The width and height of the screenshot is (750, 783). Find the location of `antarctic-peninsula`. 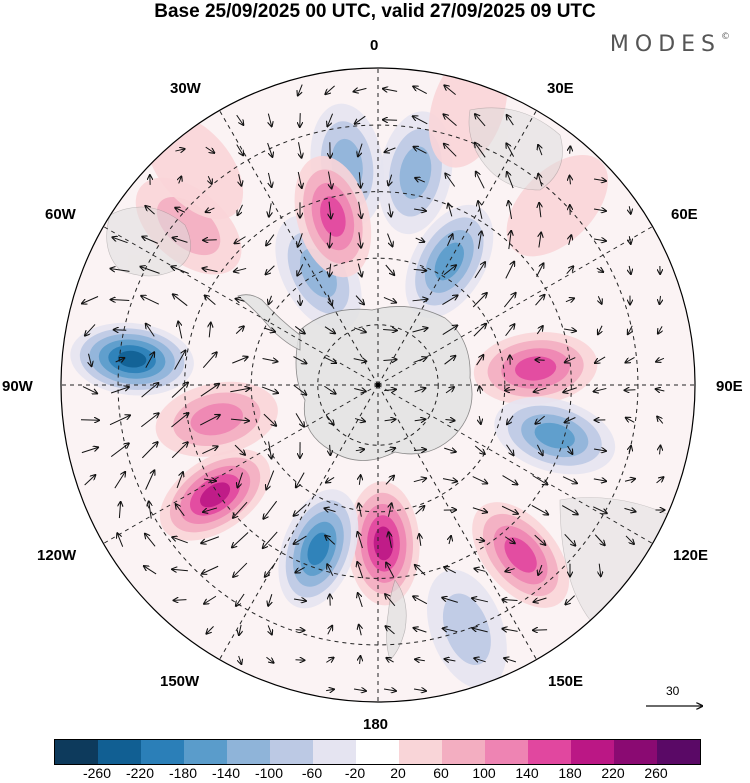

antarctic-peninsula is located at coordinates (269, 322).